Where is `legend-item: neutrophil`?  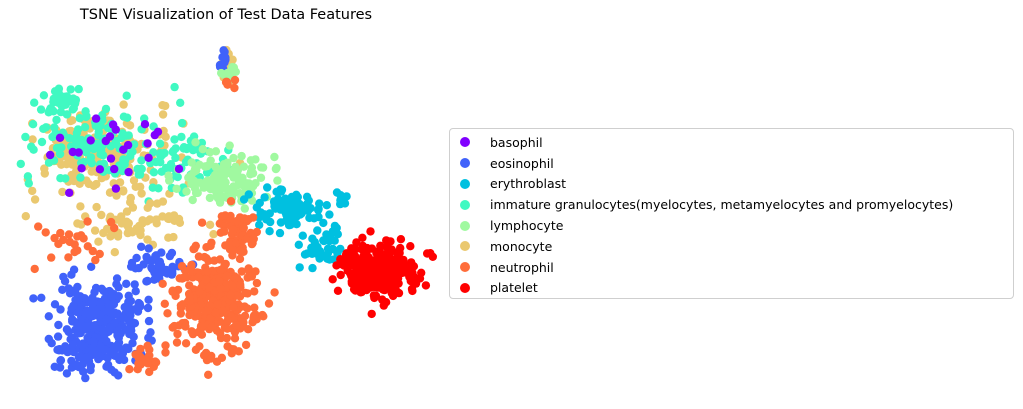 legend-item: neutrophil is located at coordinates (736, 267).